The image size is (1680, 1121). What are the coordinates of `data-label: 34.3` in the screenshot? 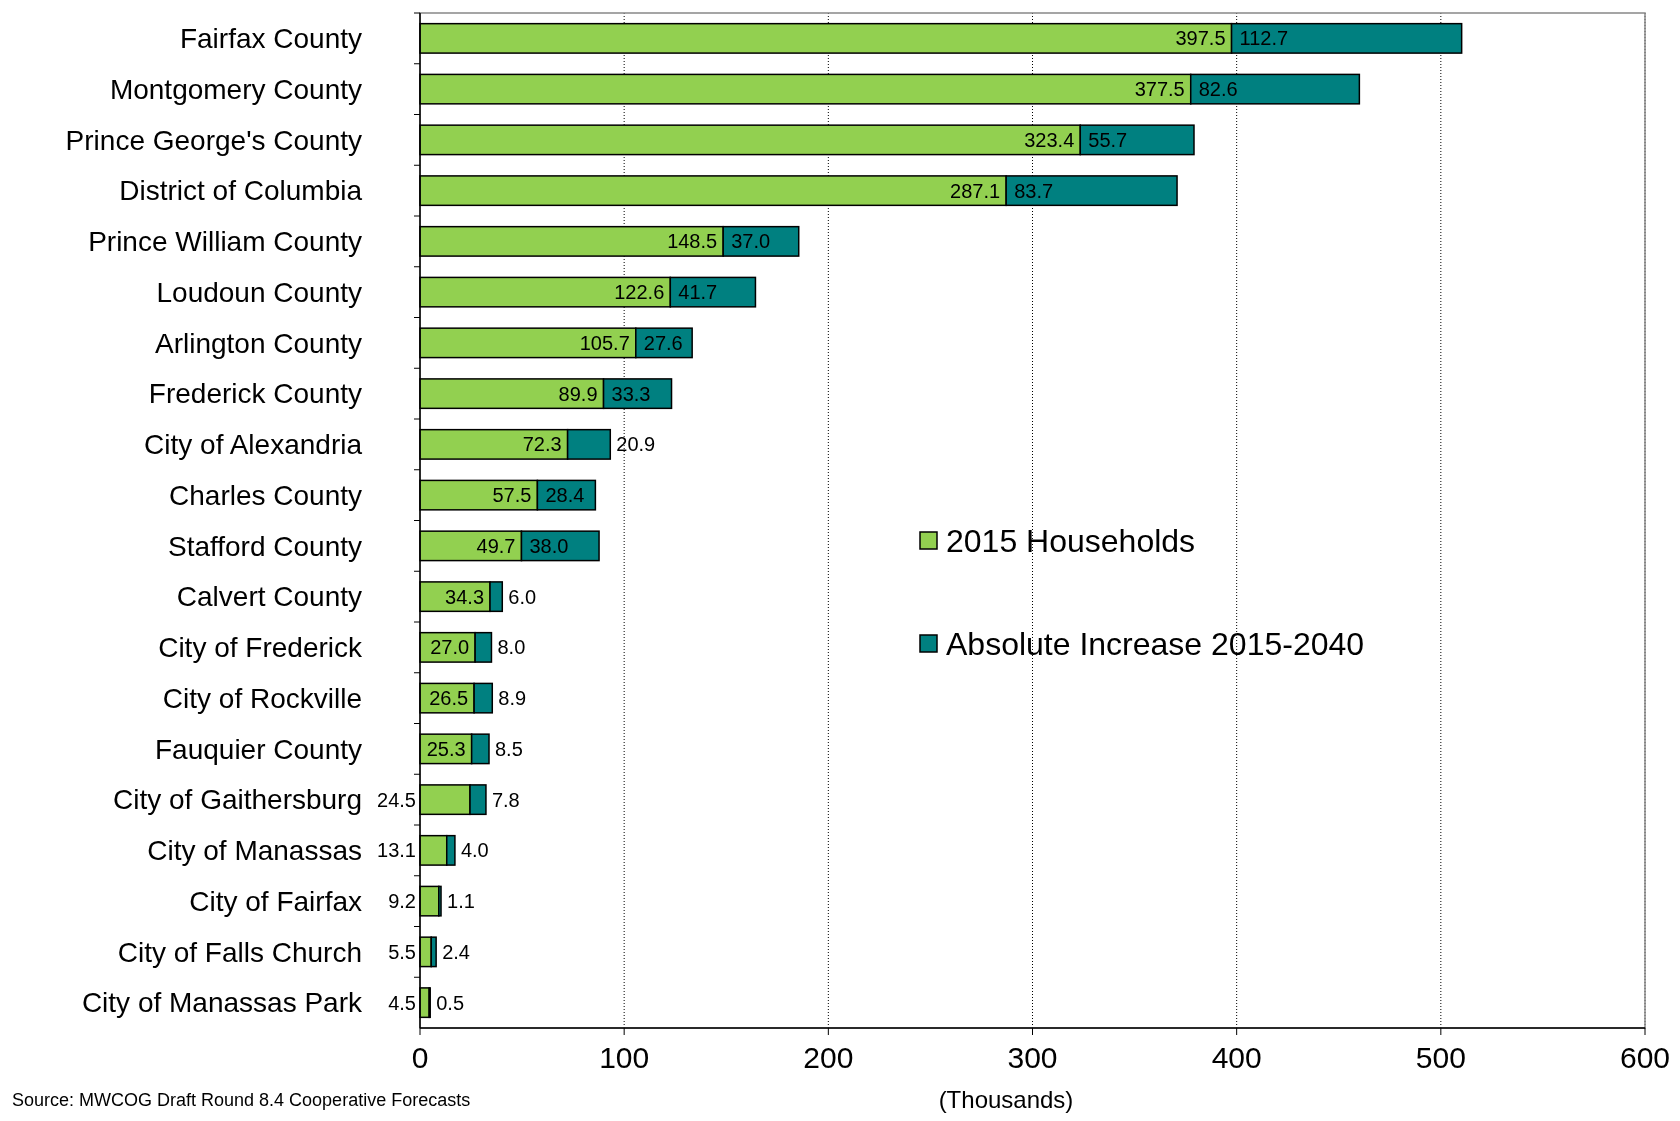 It's located at (465, 596).